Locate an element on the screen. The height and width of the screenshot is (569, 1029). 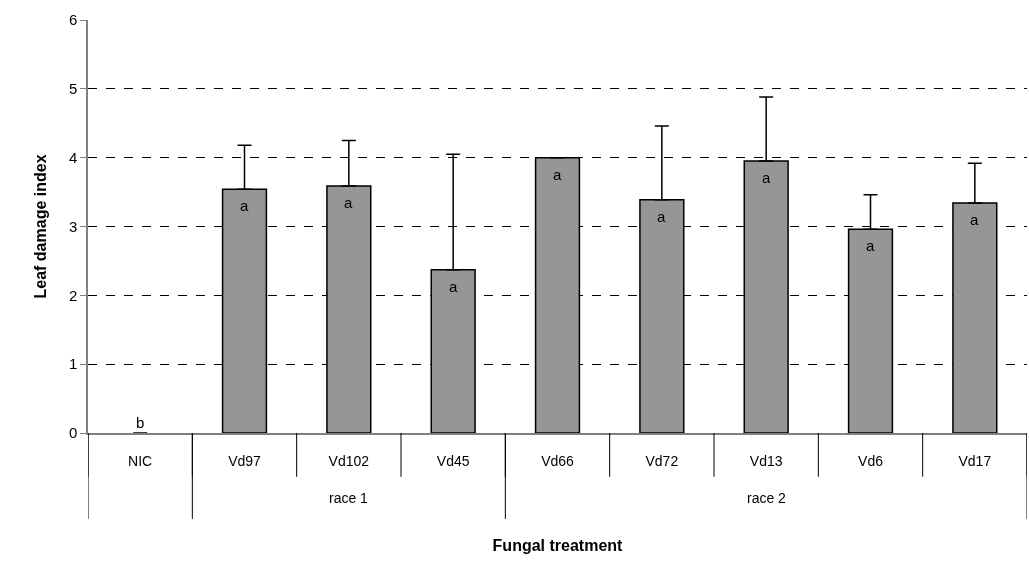
y-axis-title: Leaf damage index is located at coordinates (41, 226).